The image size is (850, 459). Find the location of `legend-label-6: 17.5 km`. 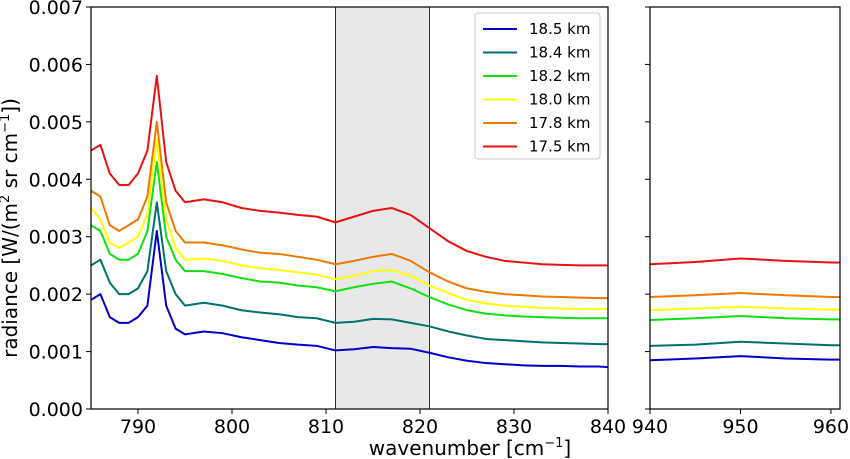

legend-label-6: 17.5 km is located at coordinates (559, 147).